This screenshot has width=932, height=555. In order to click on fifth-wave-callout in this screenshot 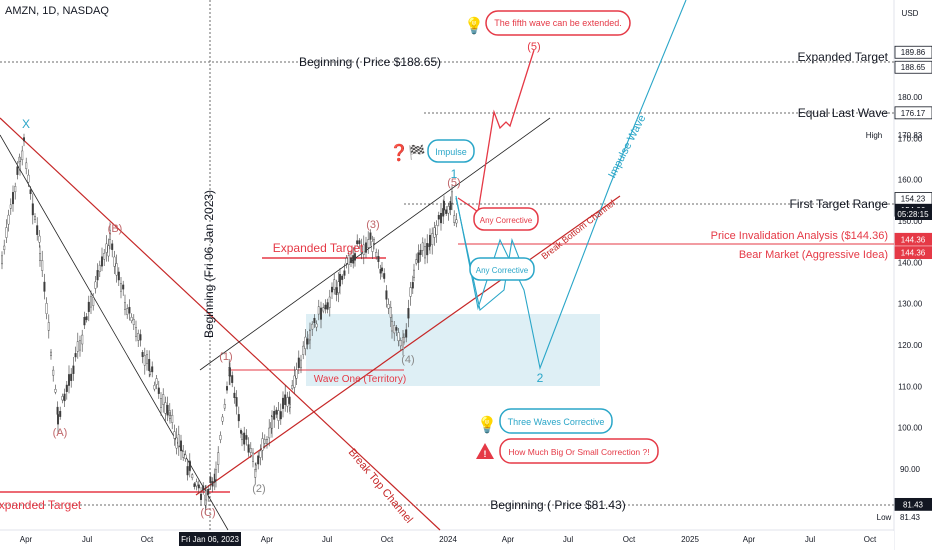, I will do `click(558, 23)`.